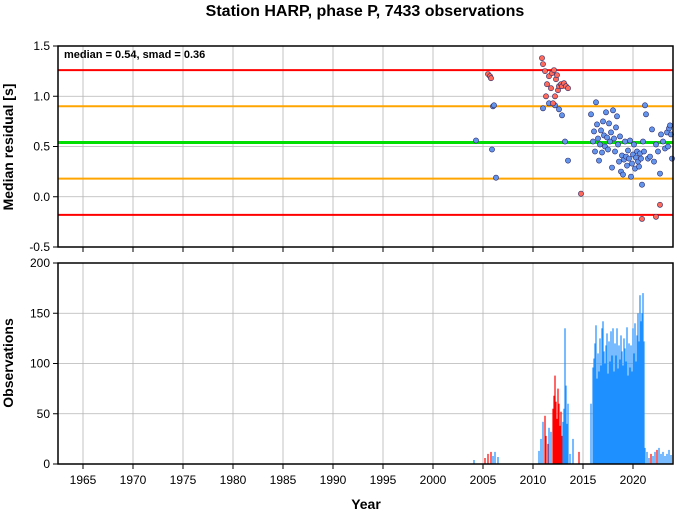 This screenshot has width=678, height=511. Describe the element at coordinates (46, 464) in the screenshot. I see `observations-ytick-label-0: 0` at that location.